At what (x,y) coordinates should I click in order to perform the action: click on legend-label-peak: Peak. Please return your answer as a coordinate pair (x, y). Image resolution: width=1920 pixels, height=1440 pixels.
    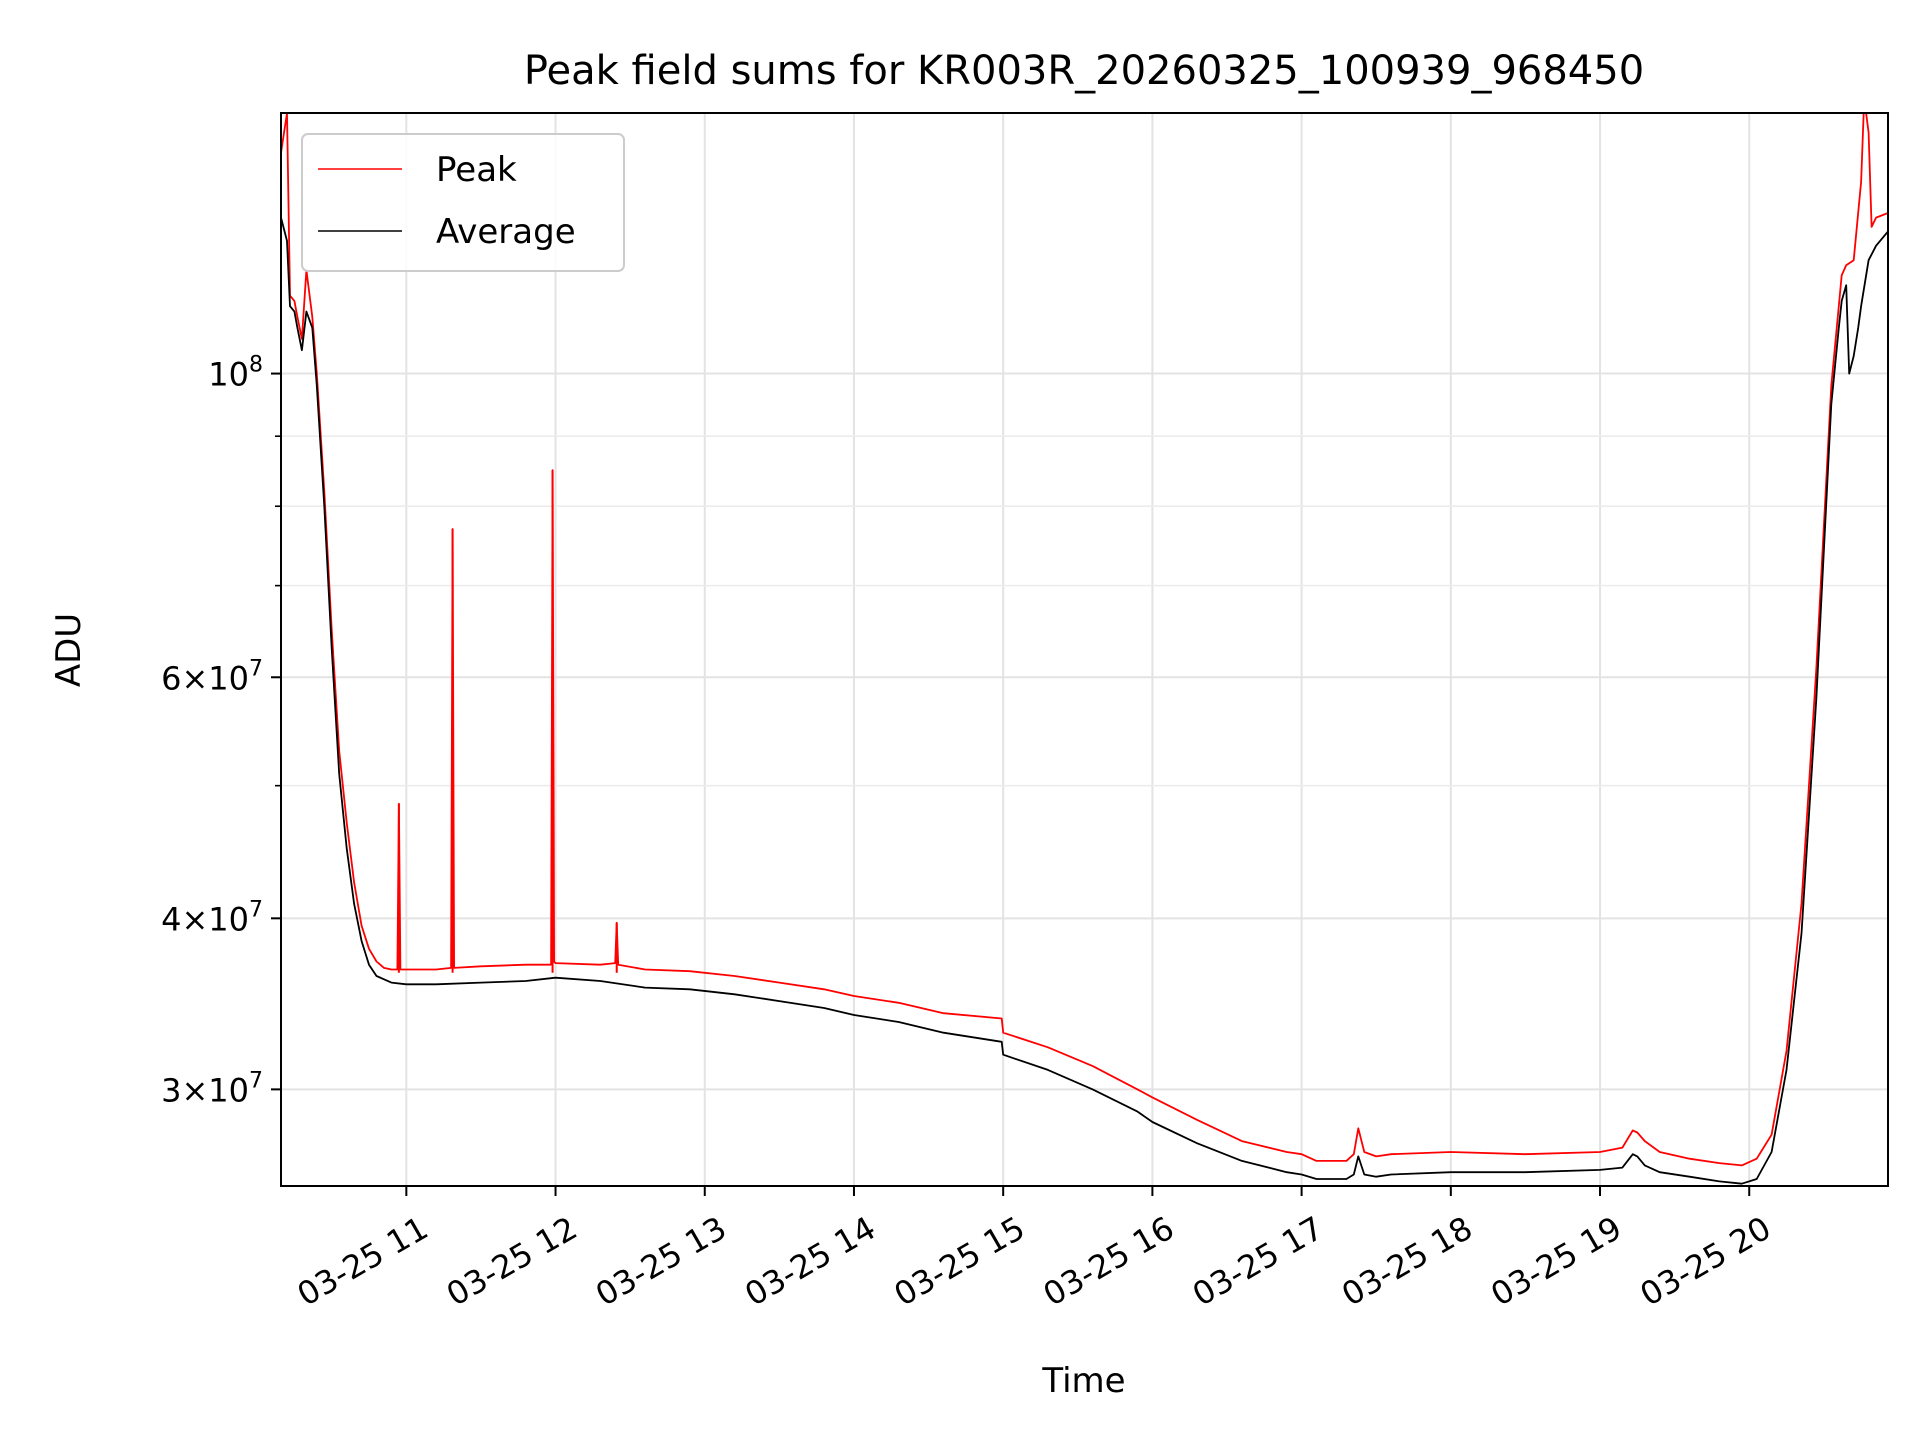
    Looking at the image, I should click on (476, 170).